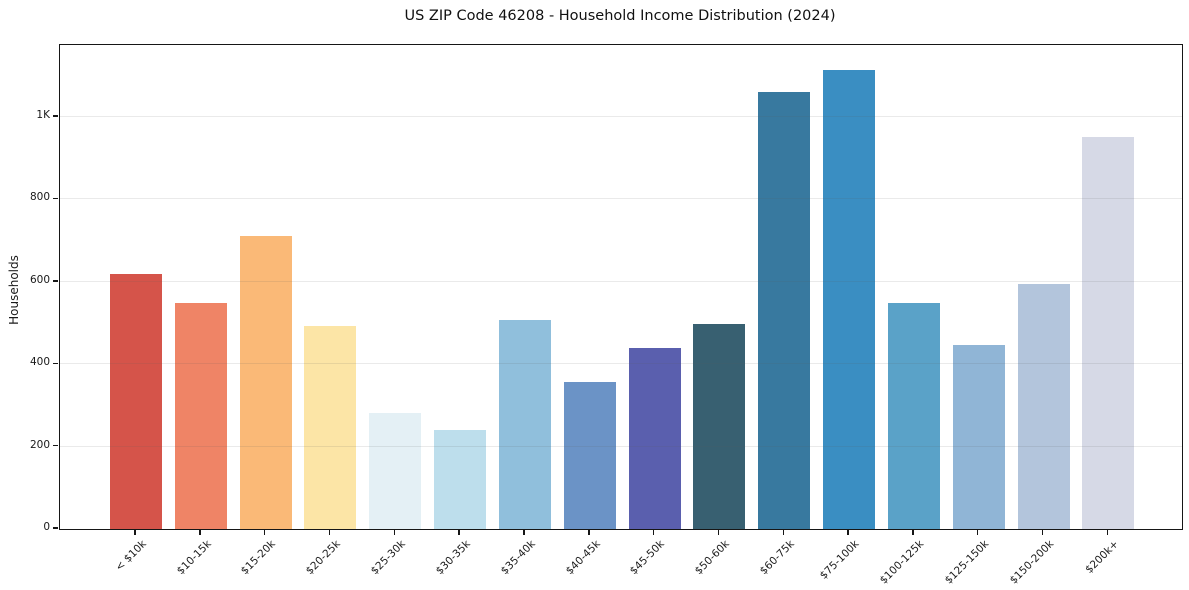 The height and width of the screenshot is (590, 1189). Describe the element at coordinates (1102, 557) in the screenshot. I see `x-tick-label-$200k+: $200k+` at that location.